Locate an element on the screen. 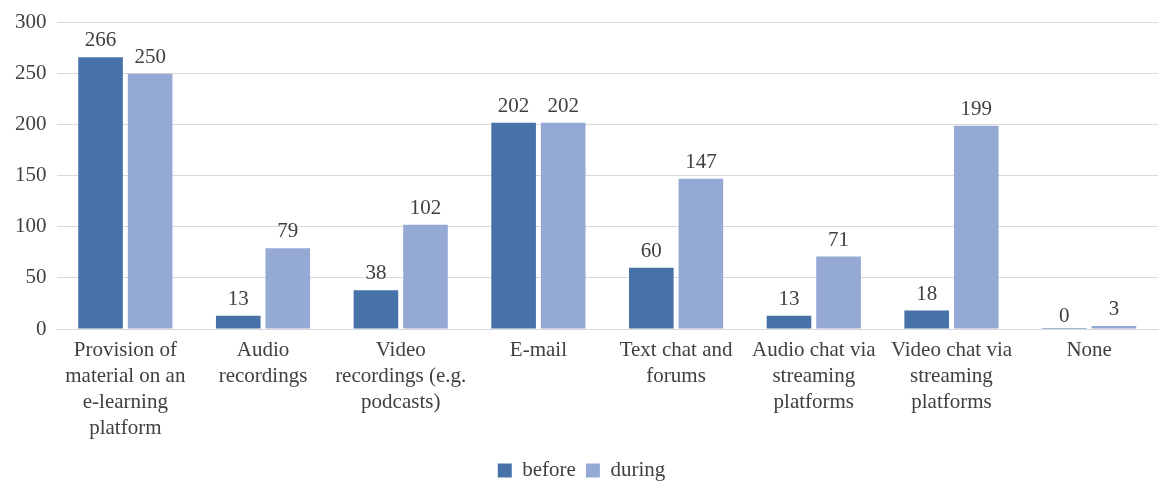  data-label: 38 is located at coordinates (376, 272).